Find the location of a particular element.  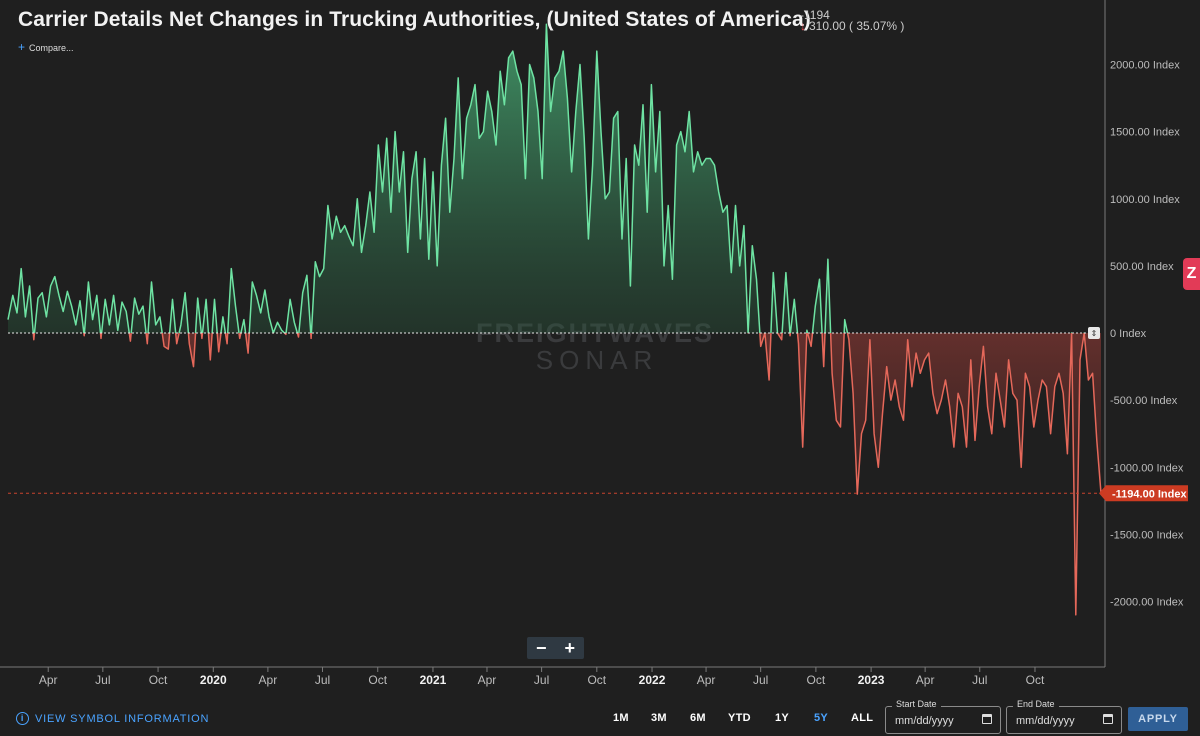

start-date-input: mm/dd/yyyy is located at coordinates (924, 721).